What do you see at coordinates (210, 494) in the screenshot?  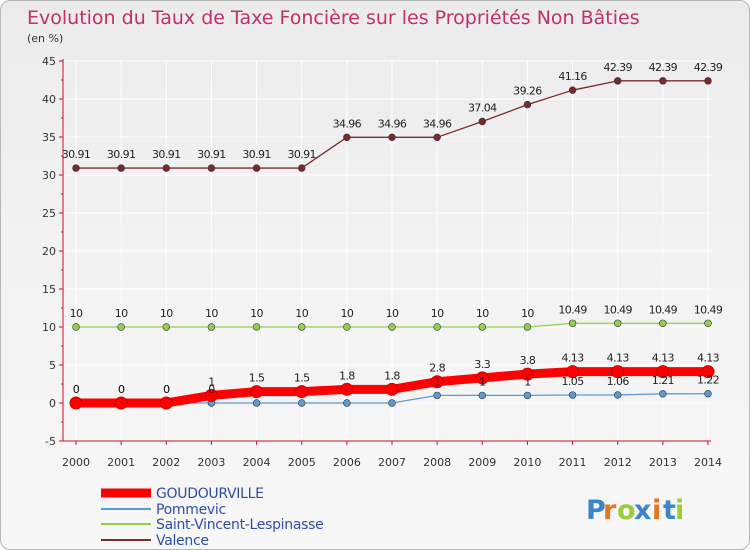 I see `legend-label-goudourville: GOUDOURVILLE` at bounding box center [210, 494].